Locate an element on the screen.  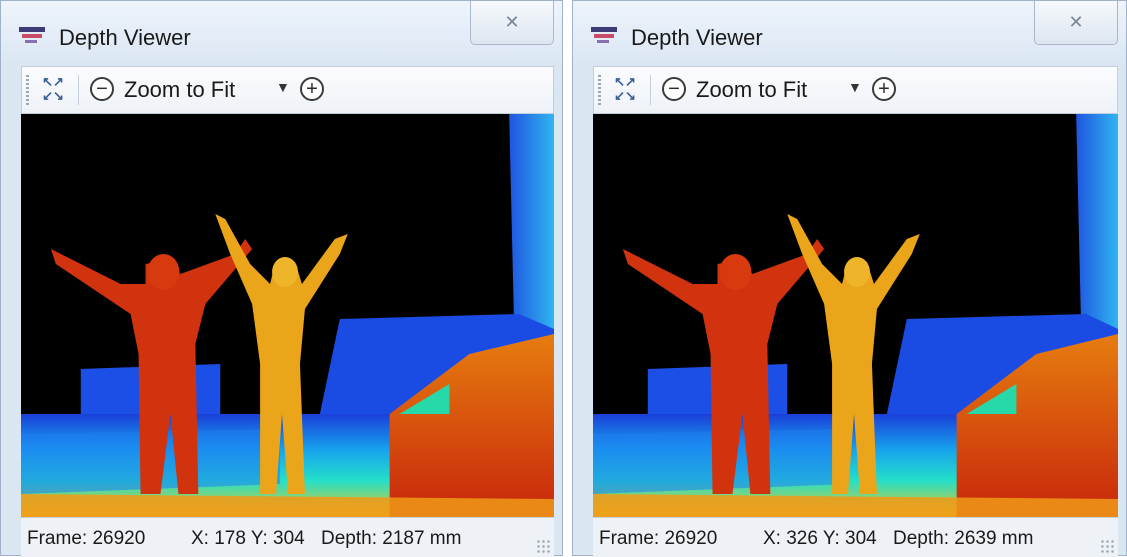
depth-readout: Depth: 2187 mm is located at coordinates (391, 538).